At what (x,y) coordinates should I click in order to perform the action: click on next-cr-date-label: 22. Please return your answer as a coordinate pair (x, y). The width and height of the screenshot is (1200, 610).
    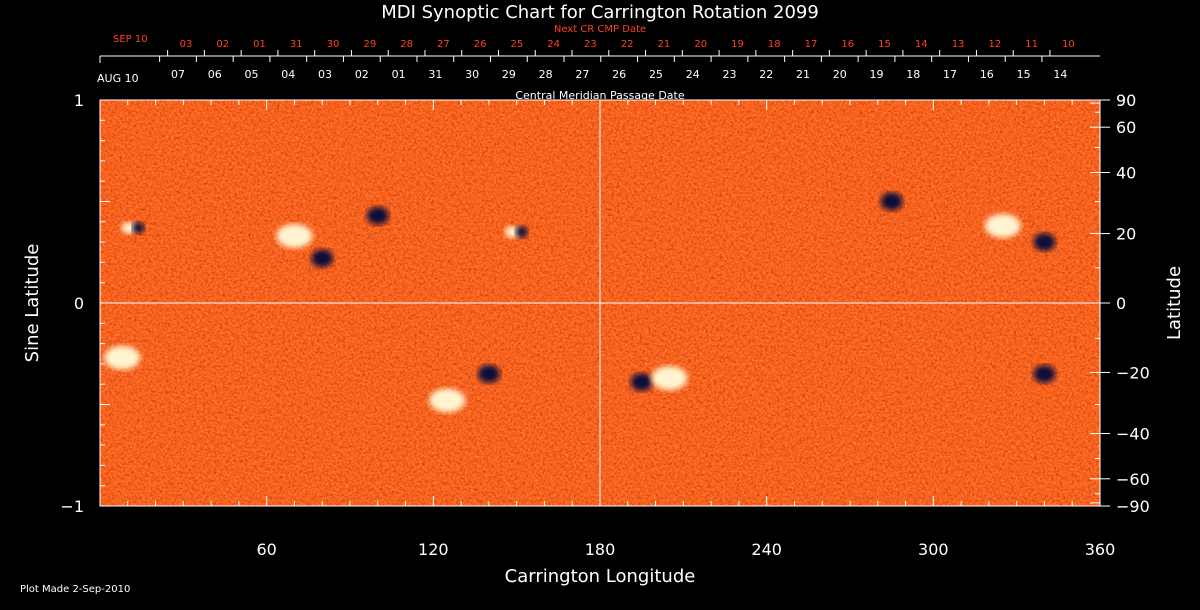
    Looking at the image, I should click on (627, 44).